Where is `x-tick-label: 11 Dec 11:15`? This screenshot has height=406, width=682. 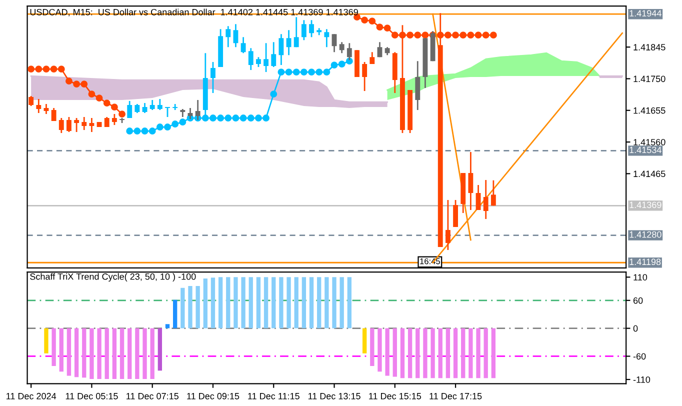
x-tick-label: 11 Dec 11:15 is located at coordinates (274, 396).